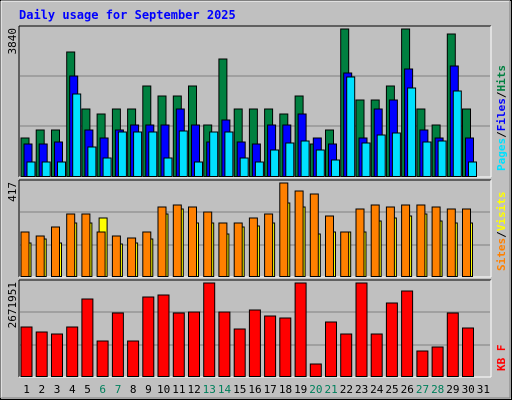 This screenshot has height=404, width=512. I want to click on x-tick-label-day-11: 11, so click(178, 389).